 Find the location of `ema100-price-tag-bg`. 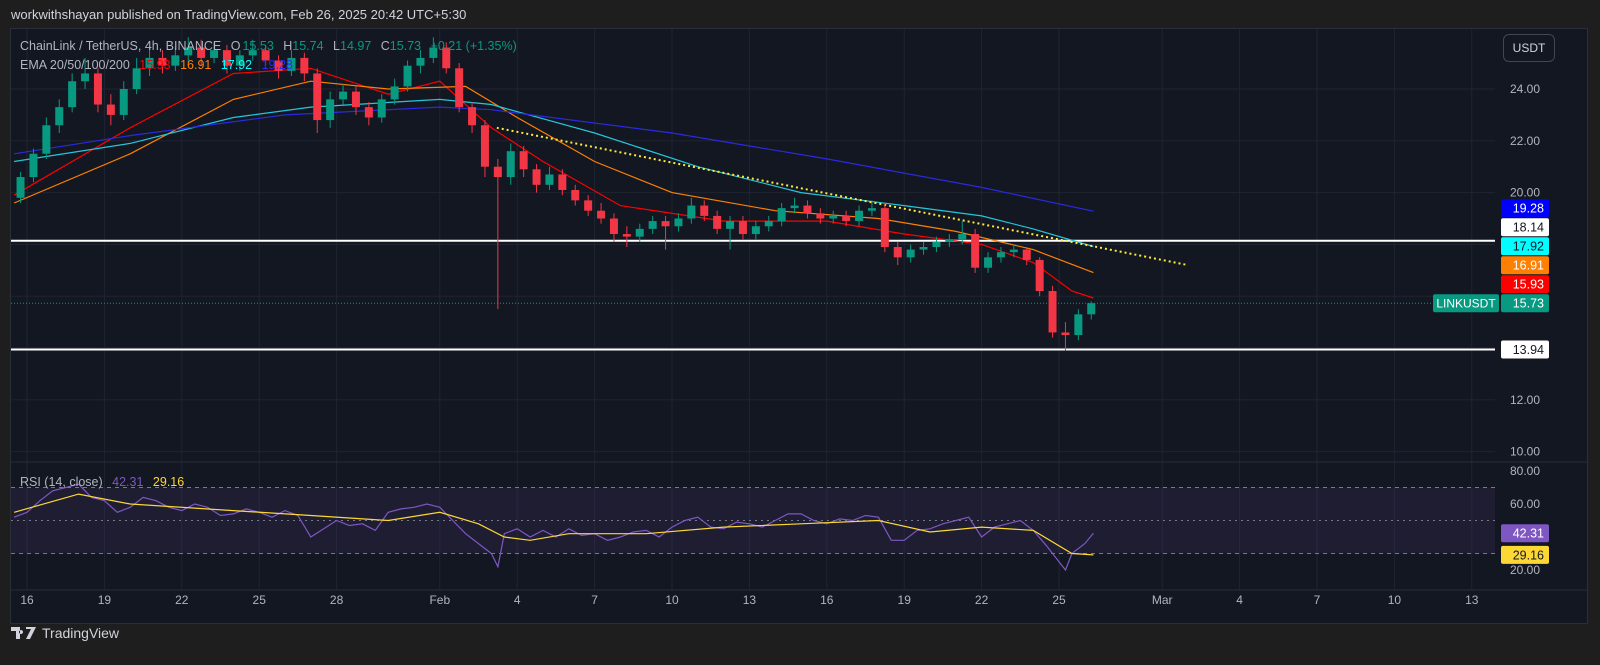

ema100-price-tag-bg is located at coordinates (1525, 246).